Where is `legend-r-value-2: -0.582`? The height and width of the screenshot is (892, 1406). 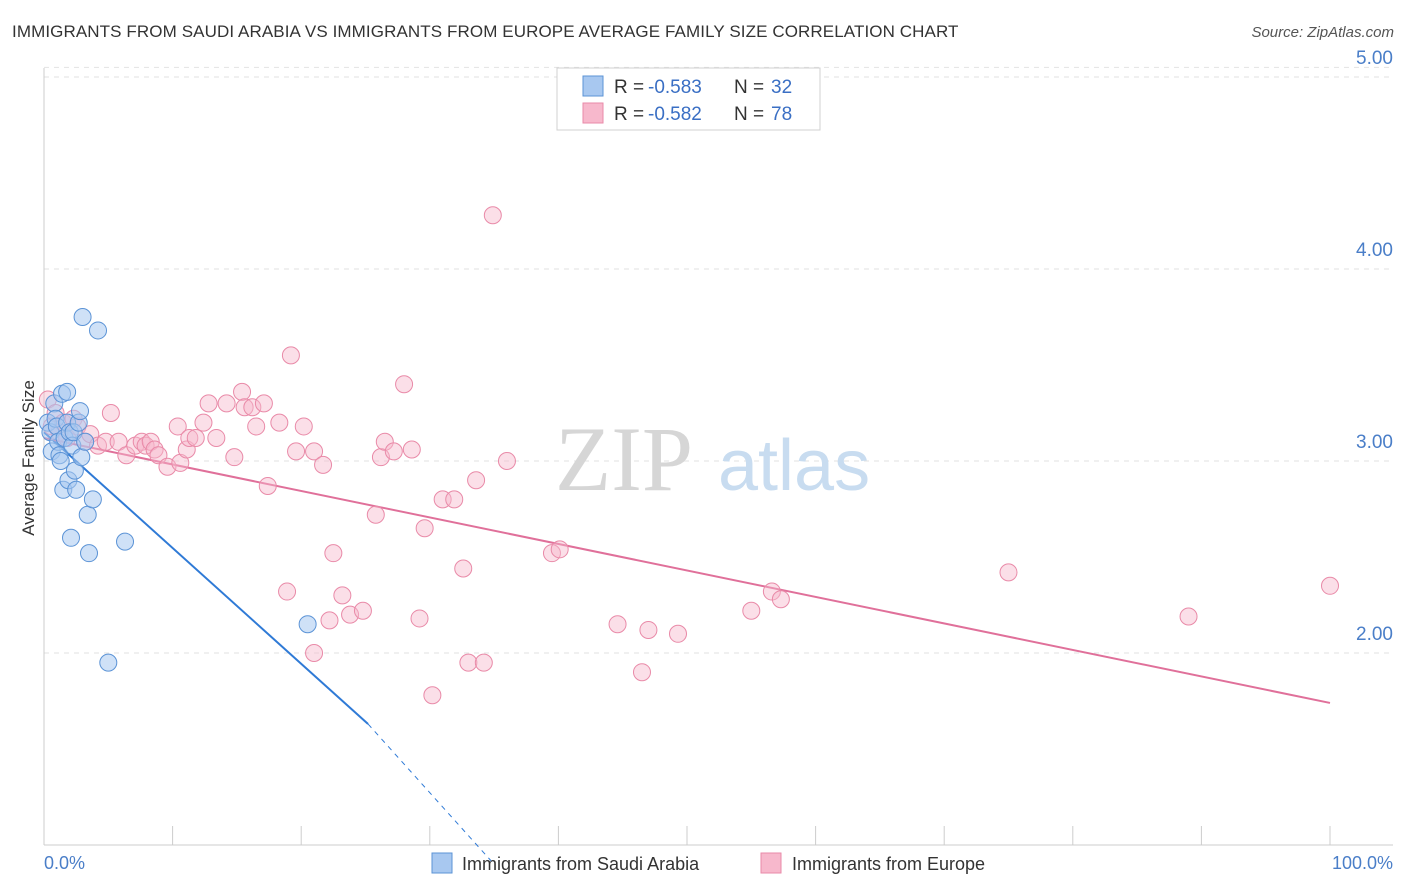
legend-r-value-2: -0.582 is located at coordinates (675, 114).